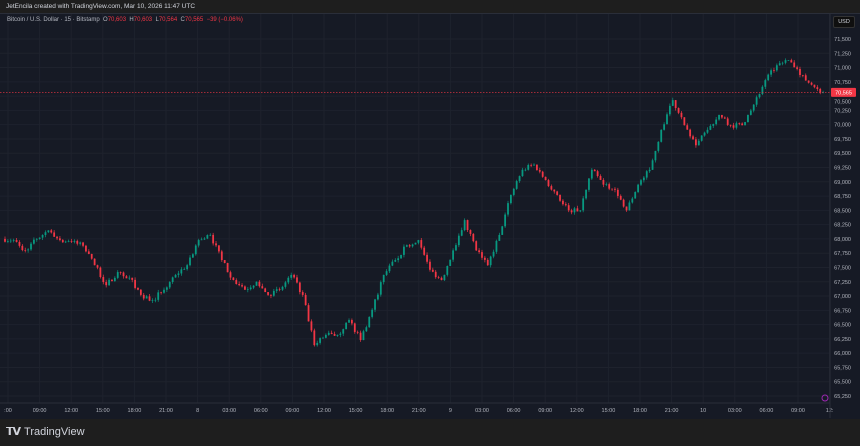 The image size is (860, 446). Describe the element at coordinates (135, 411) in the screenshot. I see `x-tick-label: 18:00` at that location.